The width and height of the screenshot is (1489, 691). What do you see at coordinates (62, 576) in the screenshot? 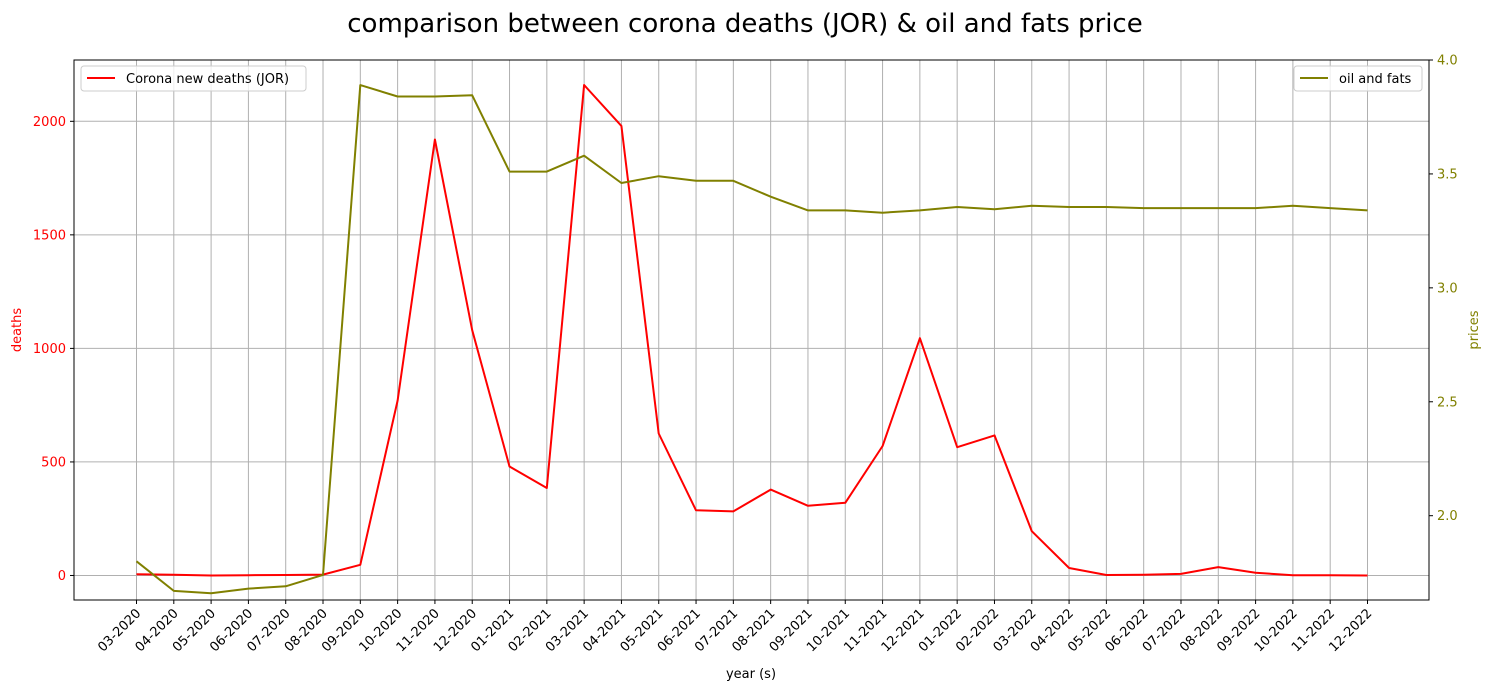
I see `left-tick-label: 0` at bounding box center [62, 576].